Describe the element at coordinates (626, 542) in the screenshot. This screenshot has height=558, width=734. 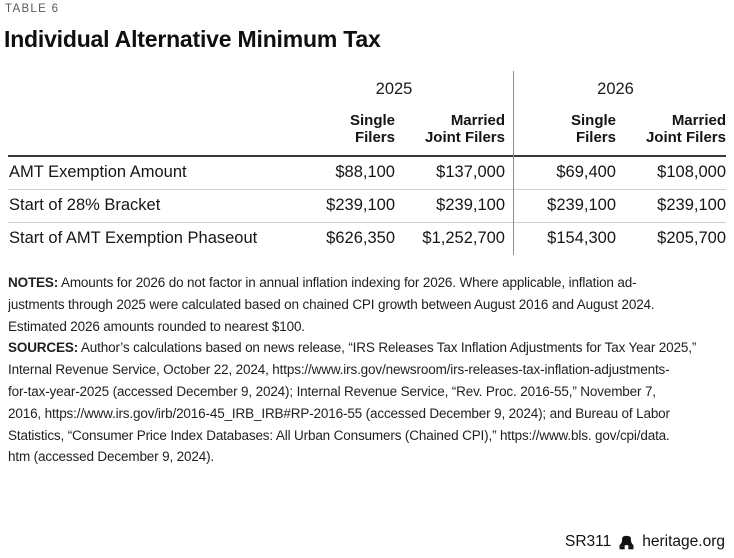
I see `liberty-bell-icon` at that location.